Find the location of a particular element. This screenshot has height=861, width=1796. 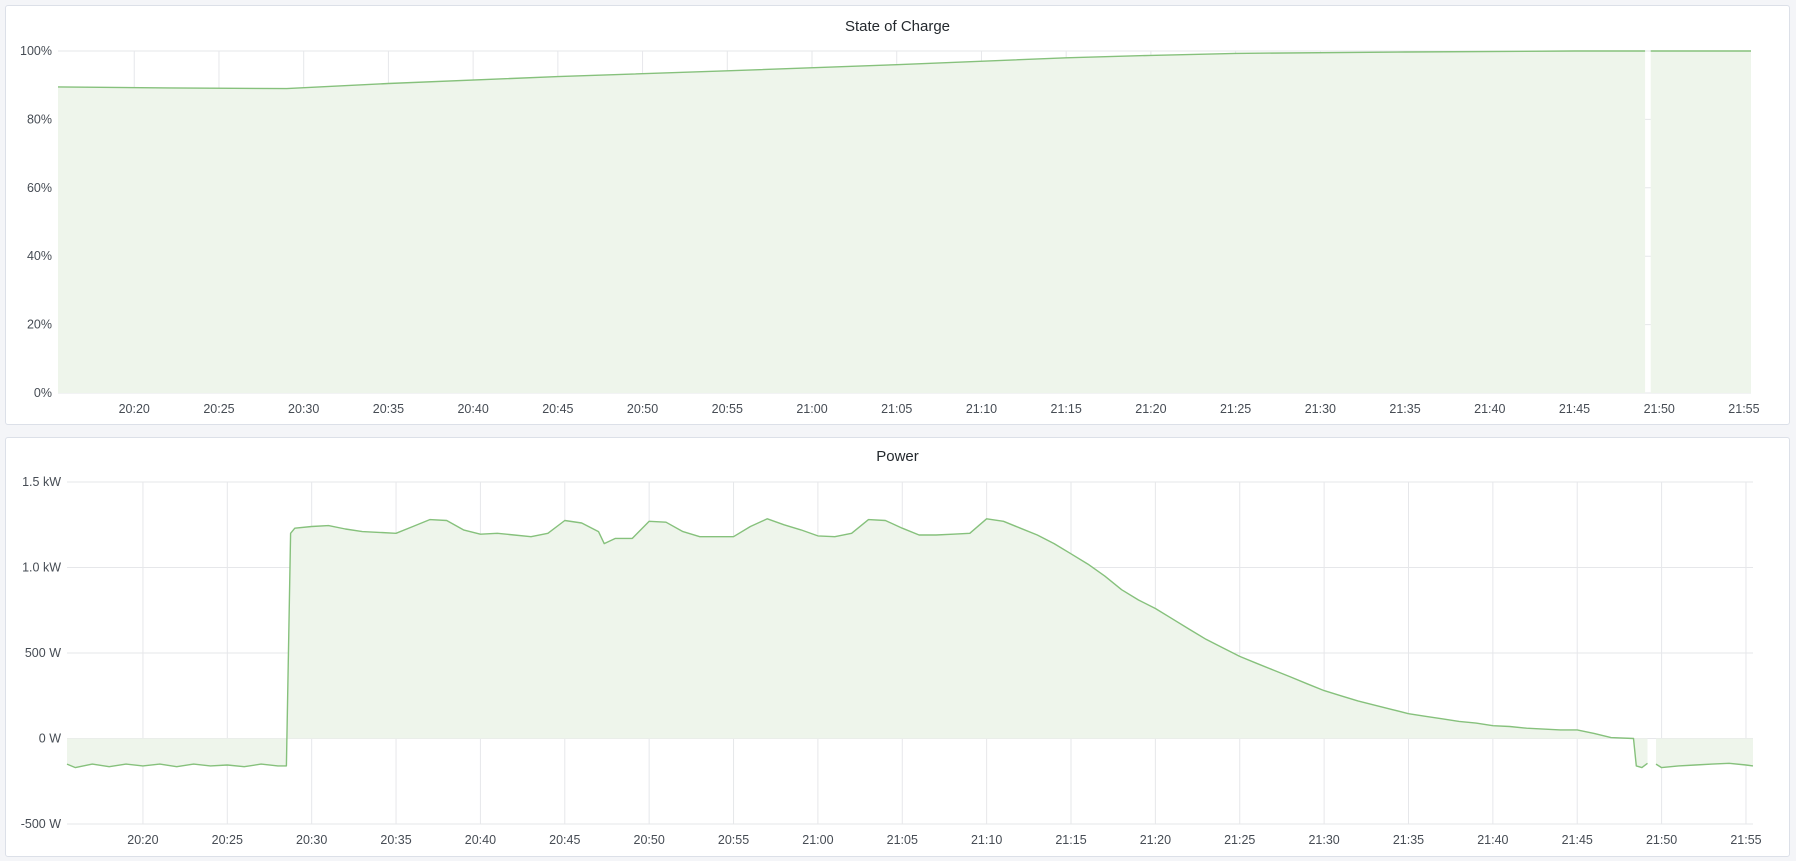

y-tick-label: 500 W is located at coordinates (43, 653).